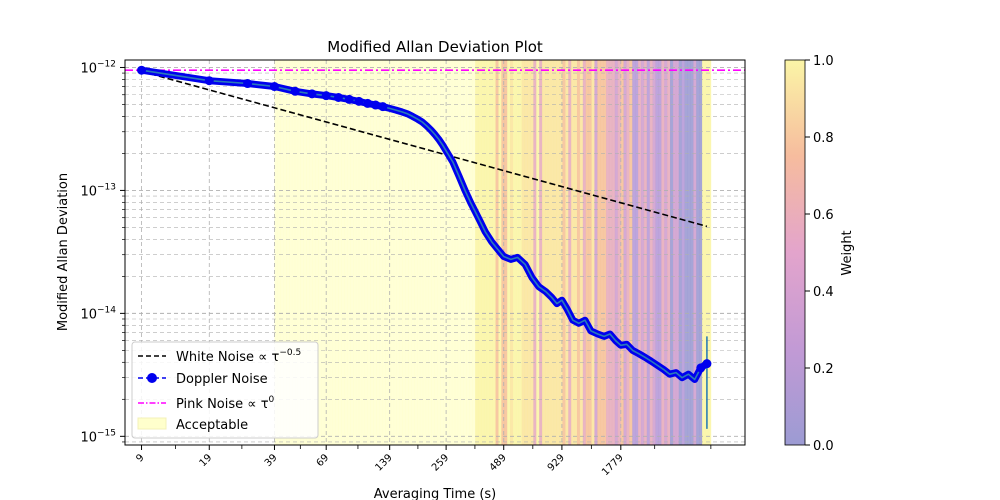  What do you see at coordinates (440, 462) in the screenshot?
I see `x-tick-label: 259` at bounding box center [440, 462].